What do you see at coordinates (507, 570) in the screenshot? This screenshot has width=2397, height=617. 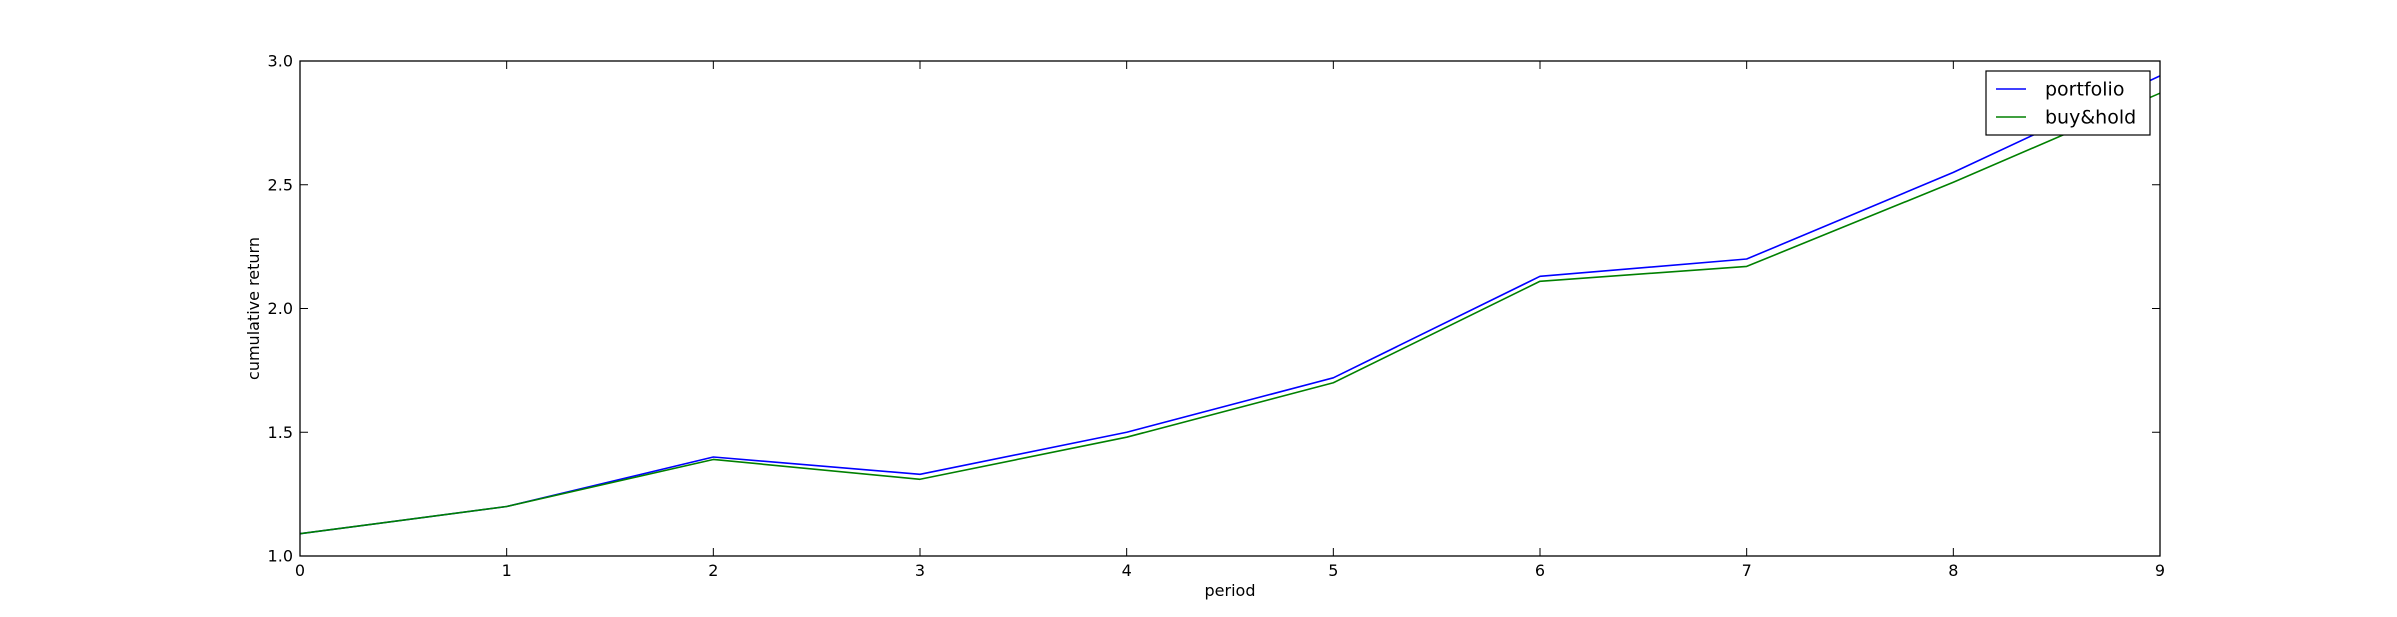 I see `x-tick-label: 1` at bounding box center [507, 570].